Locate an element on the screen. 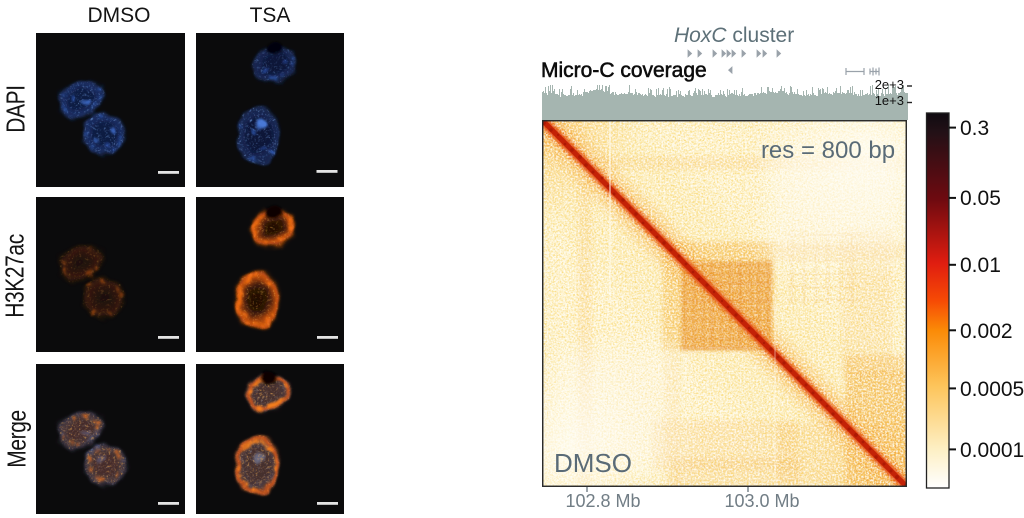  svg-text: 0.0005 is located at coordinates (992, 389).